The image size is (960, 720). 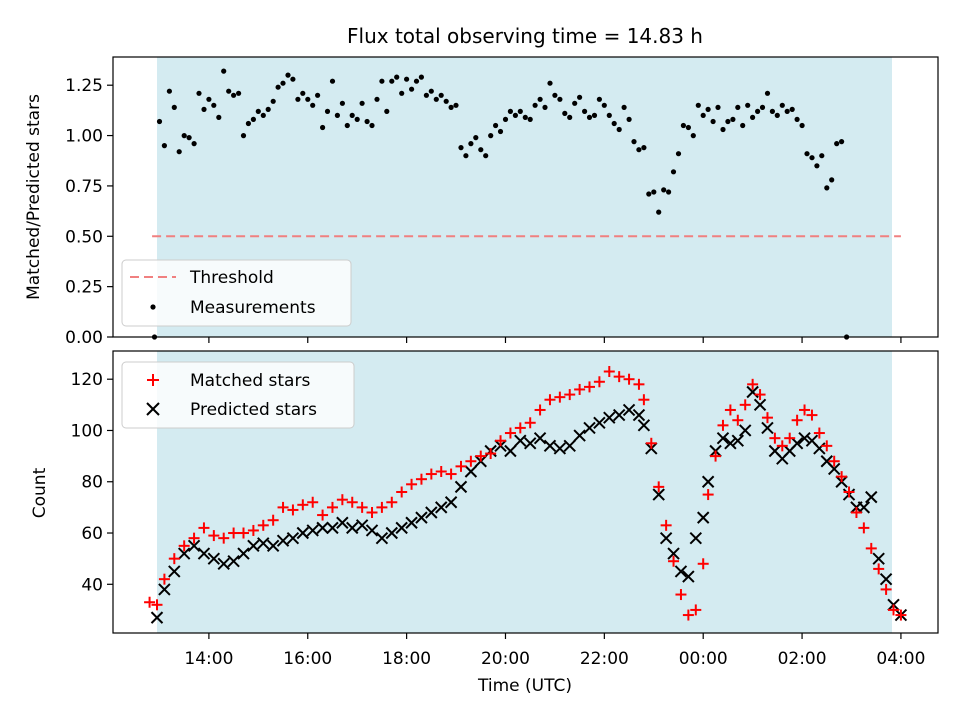 What do you see at coordinates (900, 659) in the screenshot?
I see `x-tick-label-7: 04:00` at bounding box center [900, 659].